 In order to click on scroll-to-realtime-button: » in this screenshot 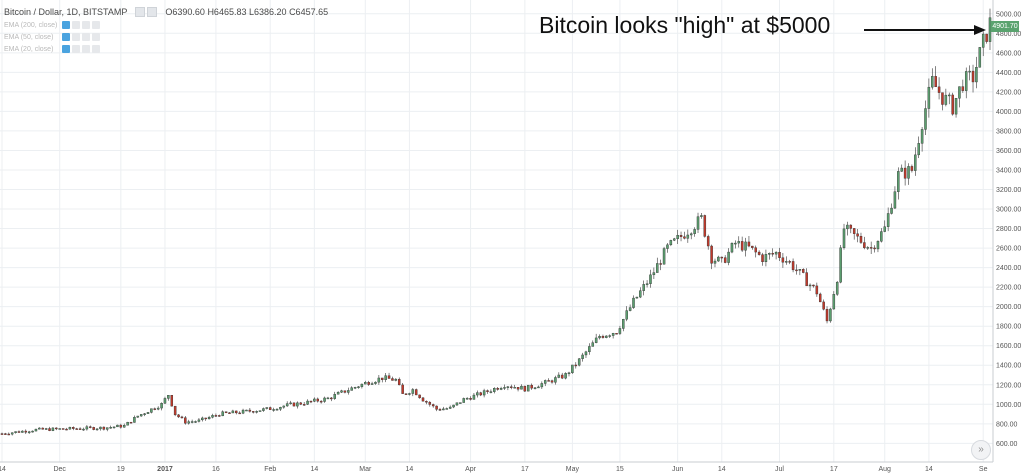, I will do `click(981, 450)`.